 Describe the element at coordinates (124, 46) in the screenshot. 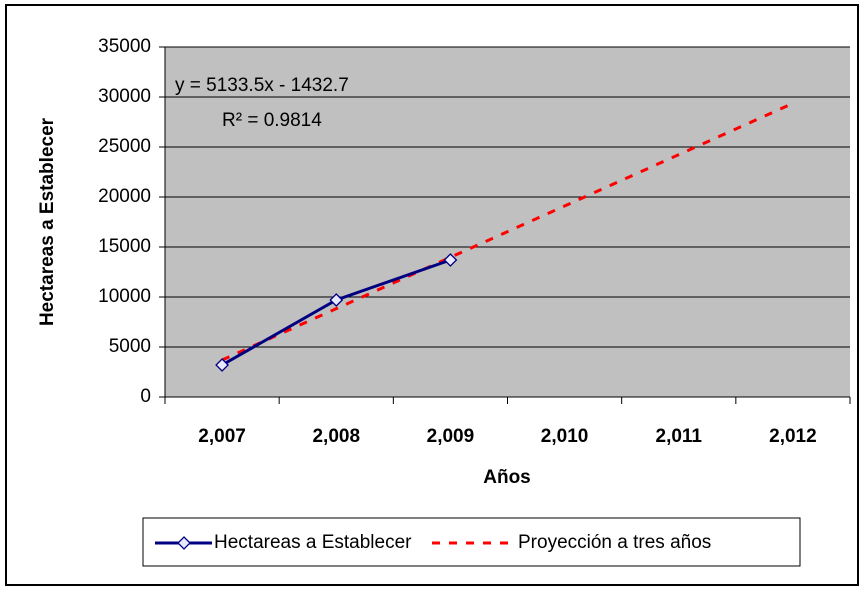

I see `y-tick-label: 35000` at that location.